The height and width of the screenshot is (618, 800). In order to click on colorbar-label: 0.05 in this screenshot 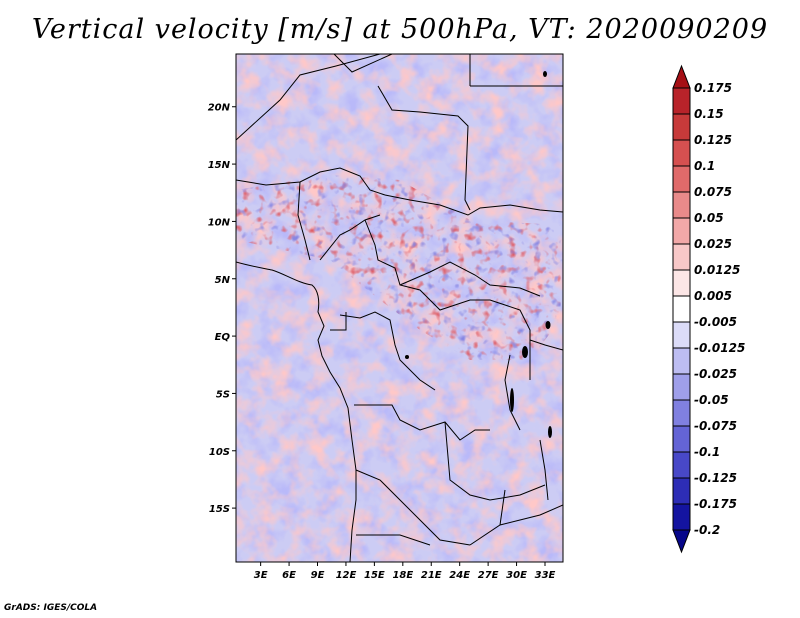, I will do `click(709, 218)`.